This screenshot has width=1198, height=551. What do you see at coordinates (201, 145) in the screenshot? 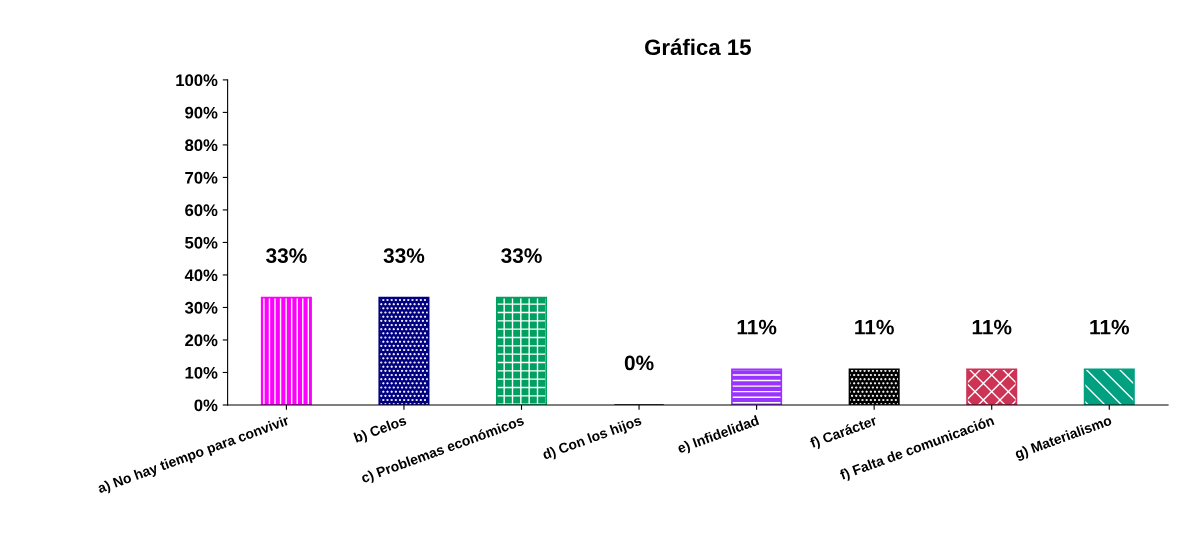
I see `y-tick-label: 80%` at bounding box center [201, 145].